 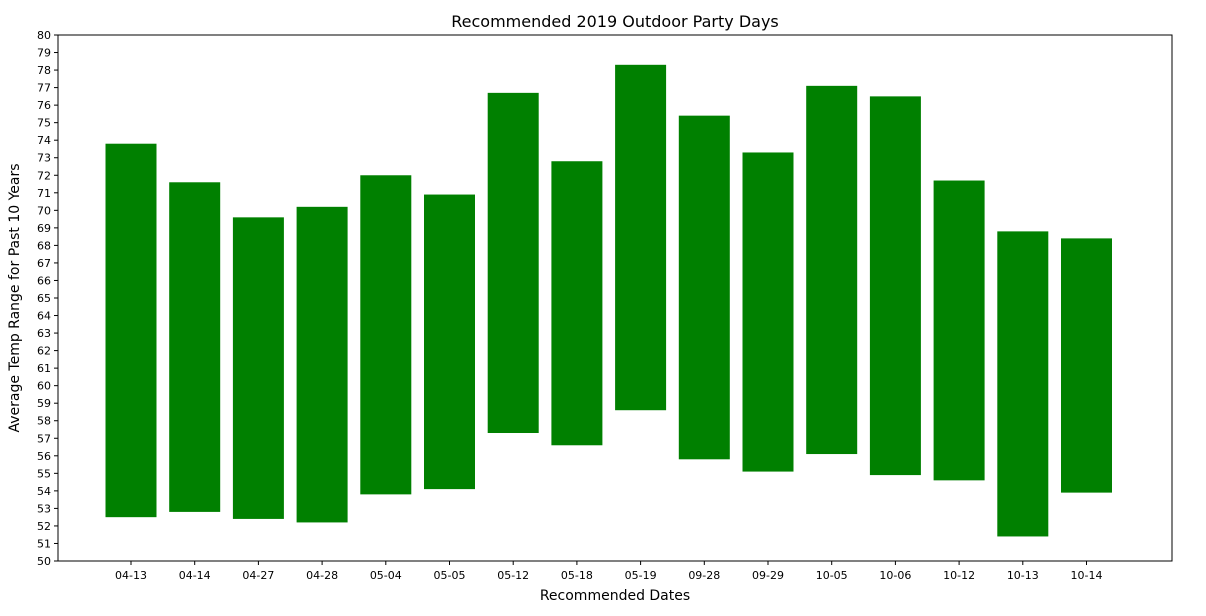 I want to click on x-tick-label: 04-28, so click(x=322, y=575).